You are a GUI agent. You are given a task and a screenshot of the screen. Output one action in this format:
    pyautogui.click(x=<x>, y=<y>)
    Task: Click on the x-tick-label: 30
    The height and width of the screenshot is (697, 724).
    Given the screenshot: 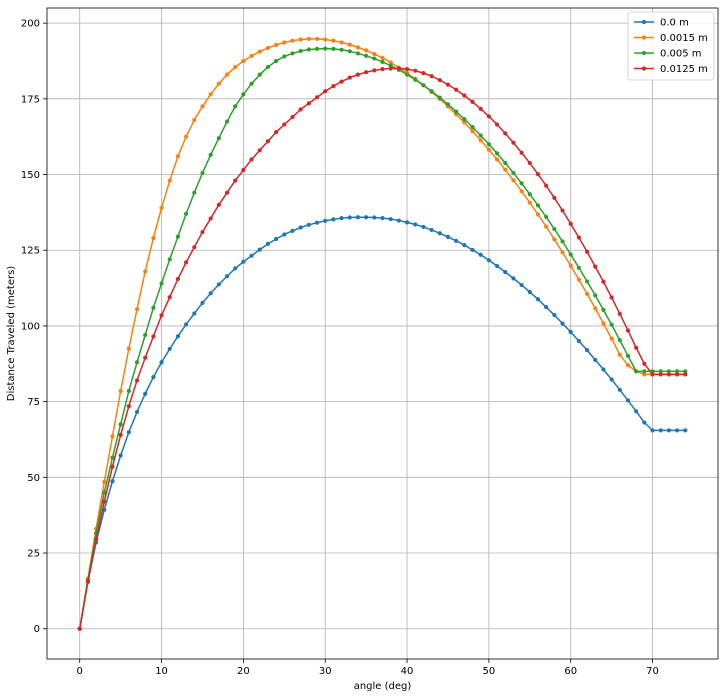 What is the action you would take?
    pyautogui.click(x=325, y=671)
    